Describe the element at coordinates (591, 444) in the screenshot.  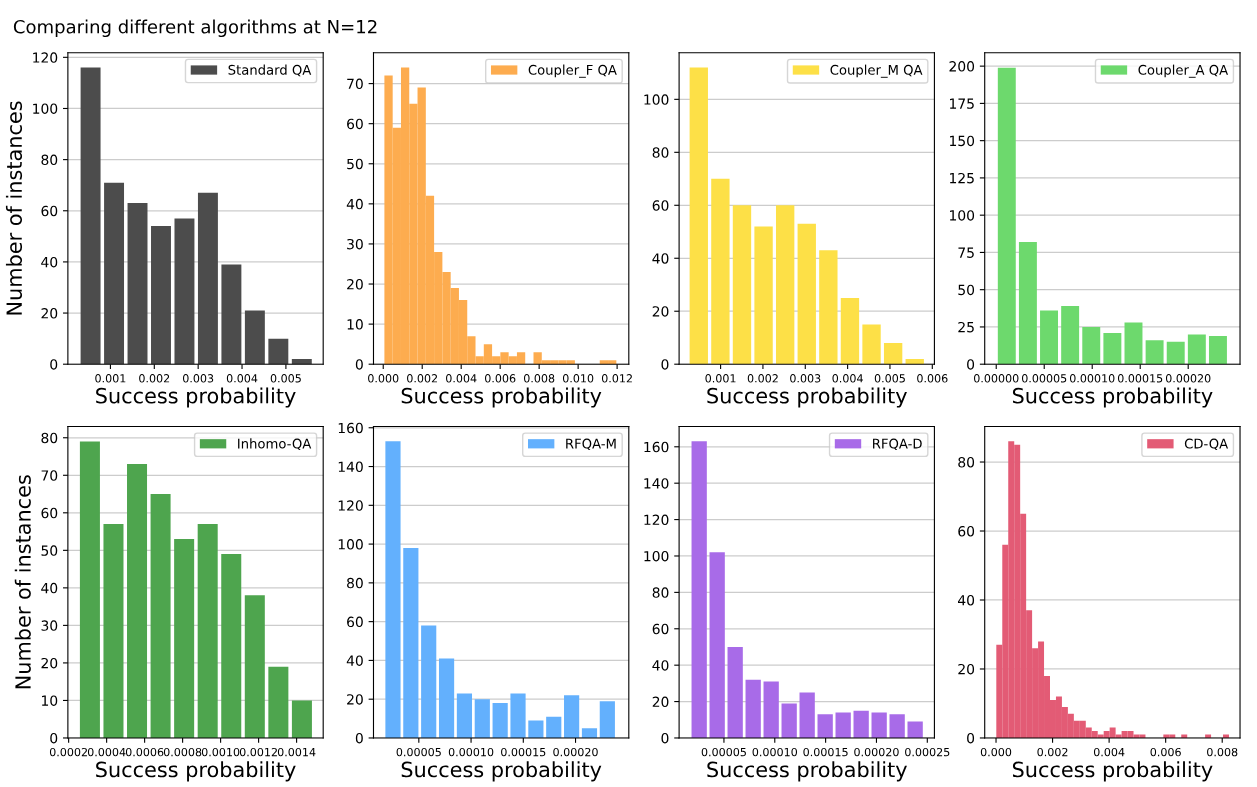
I see `legend-label: RFQA-M` at that location.